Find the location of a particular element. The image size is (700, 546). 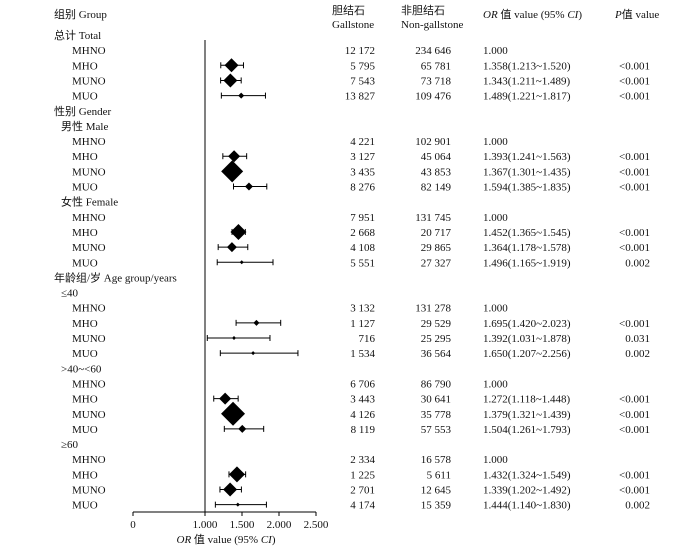

x-tick-label: 2.500 is located at coordinates (316, 525).